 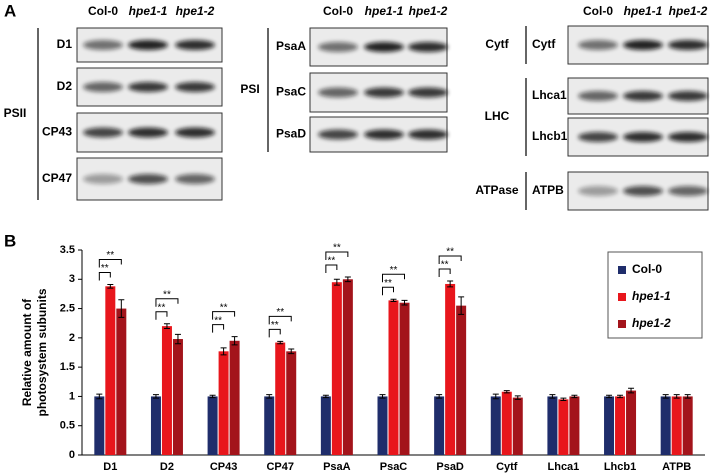 What do you see at coordinates (496, 190) in the screenshot?
I see `group-label: ATPase` at bounding box center [496, 190].